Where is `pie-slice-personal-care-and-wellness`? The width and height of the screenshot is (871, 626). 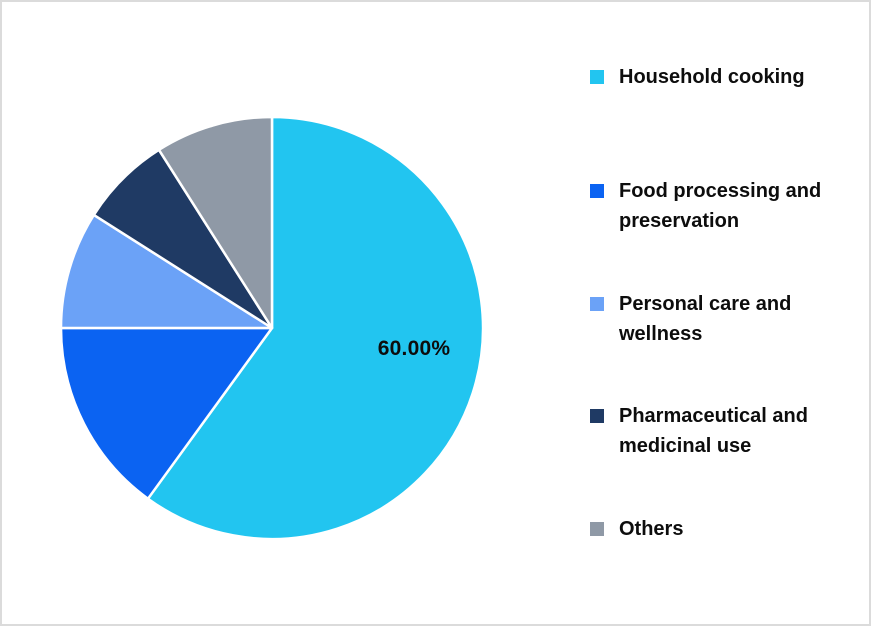
pie-slice-personal-care-and-wellness is located at coordinates (166, 271).